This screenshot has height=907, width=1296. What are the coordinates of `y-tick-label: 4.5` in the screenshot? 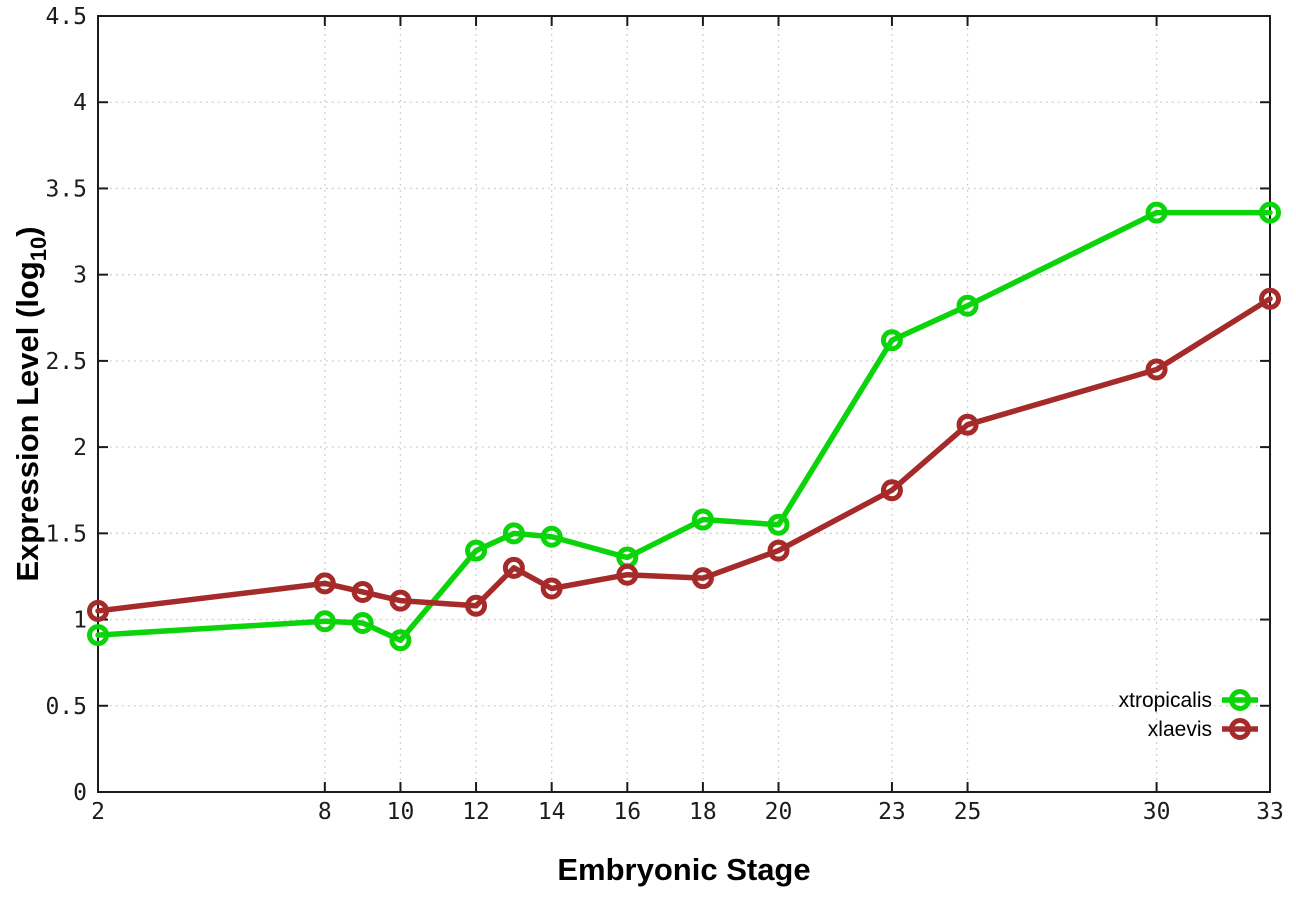 It's located at (66, 17).